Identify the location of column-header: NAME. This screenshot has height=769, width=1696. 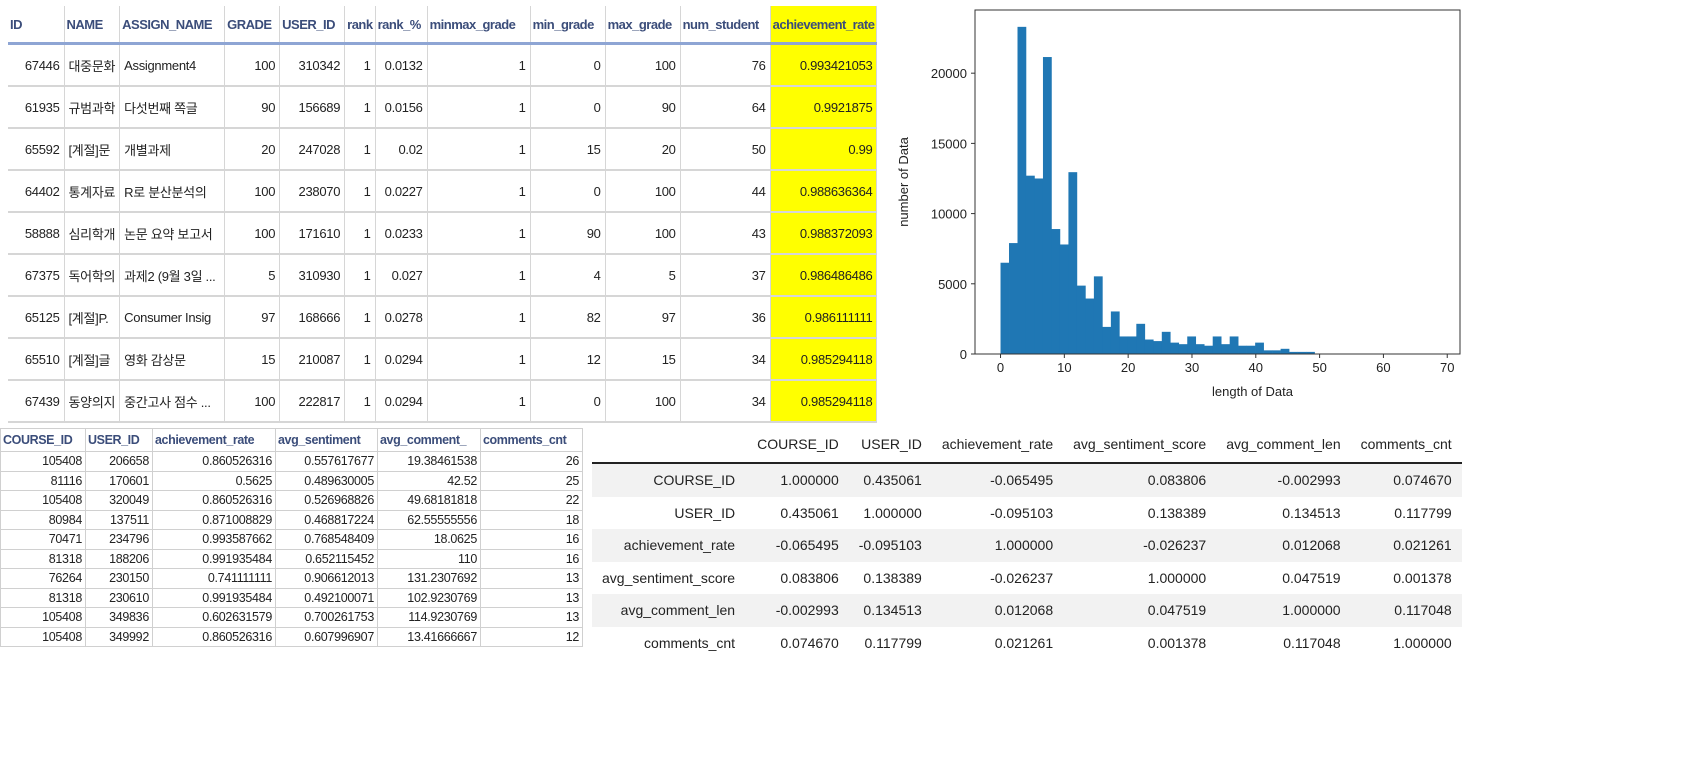
(92, 25).